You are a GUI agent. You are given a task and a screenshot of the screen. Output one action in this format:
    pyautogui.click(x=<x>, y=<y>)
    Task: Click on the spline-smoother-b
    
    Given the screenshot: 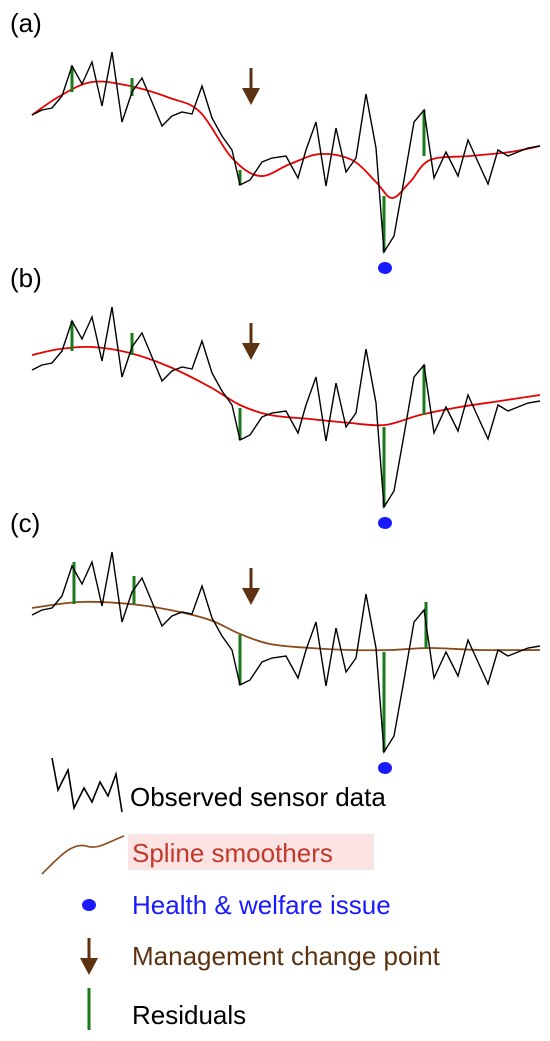 What is the action you would take?
    pyautogui.click(x=286, y=386)
    